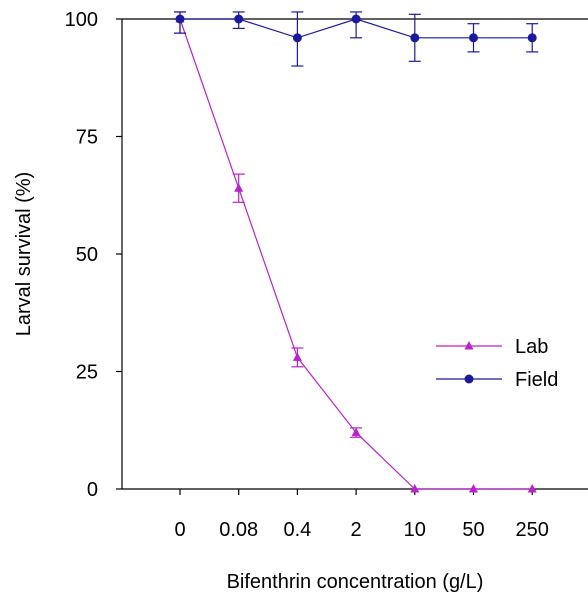  Describe the element at coordinates (415, 530) in the screenshot. I see `x-tick-label: 10` at that location.